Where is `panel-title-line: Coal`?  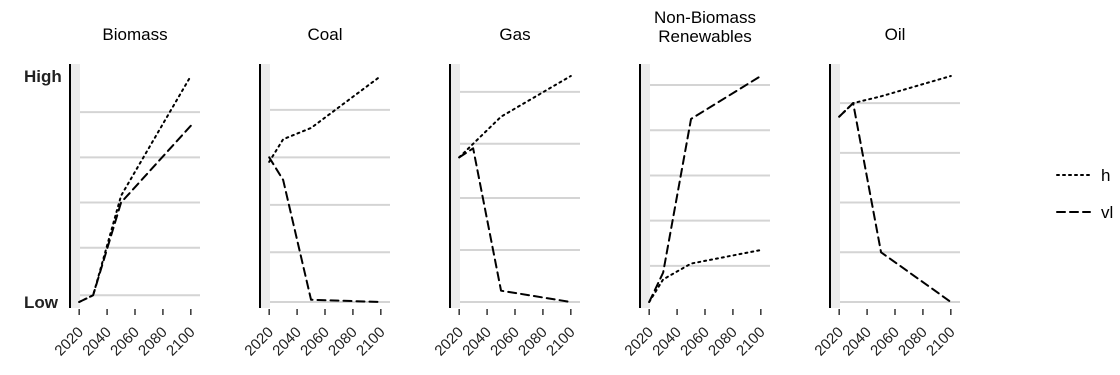
panel-title-line: Coal is located at coordinates (325, 34).